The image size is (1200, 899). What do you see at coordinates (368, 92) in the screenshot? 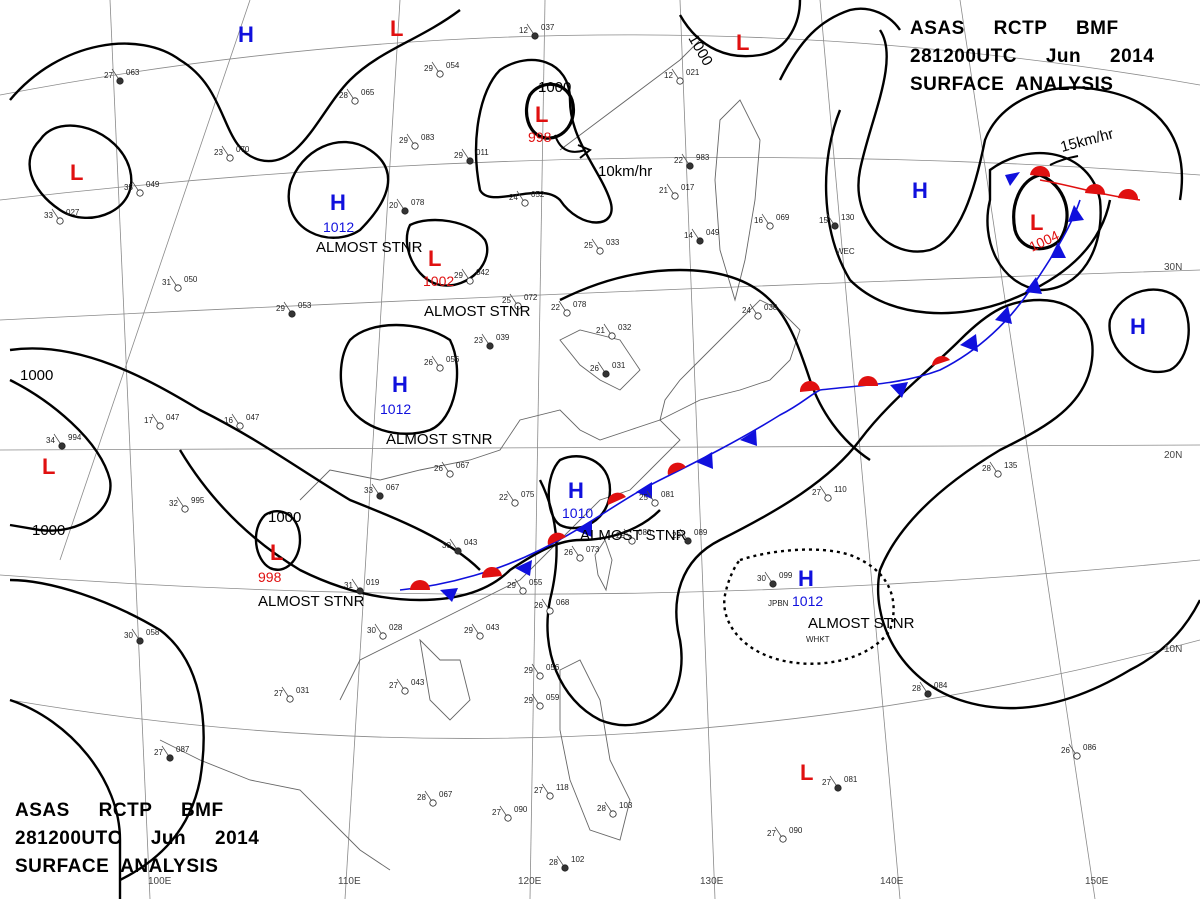
I see `station-pressure: 065` at bounding box center [368, 92].